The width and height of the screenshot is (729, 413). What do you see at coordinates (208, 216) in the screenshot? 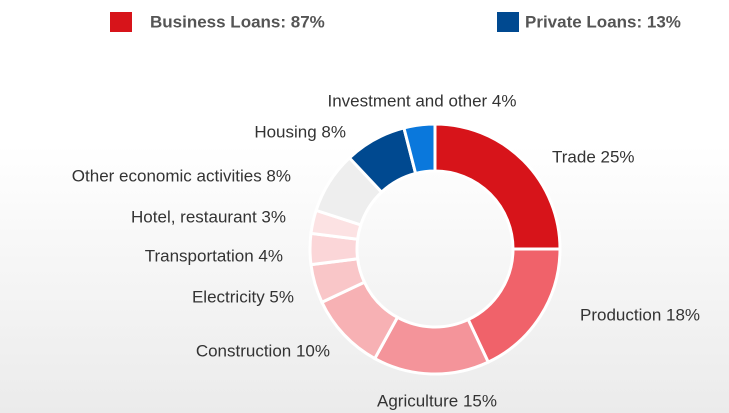
I see `slice-label: Hotel, restaurant 3%` at bounding box center [208, 216].